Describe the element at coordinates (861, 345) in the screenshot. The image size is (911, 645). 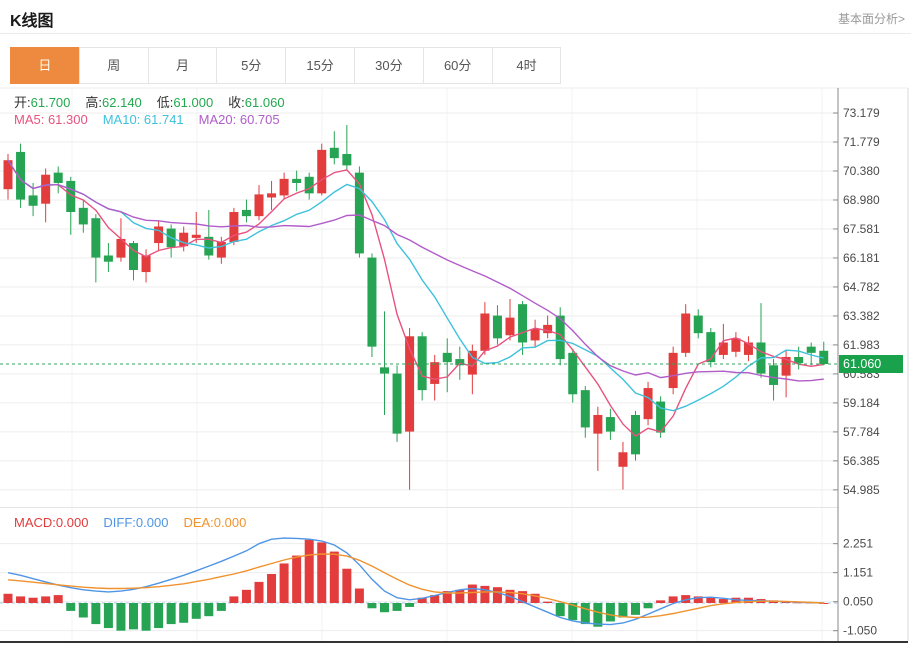
I see `svg-text: 61.983` at that location.